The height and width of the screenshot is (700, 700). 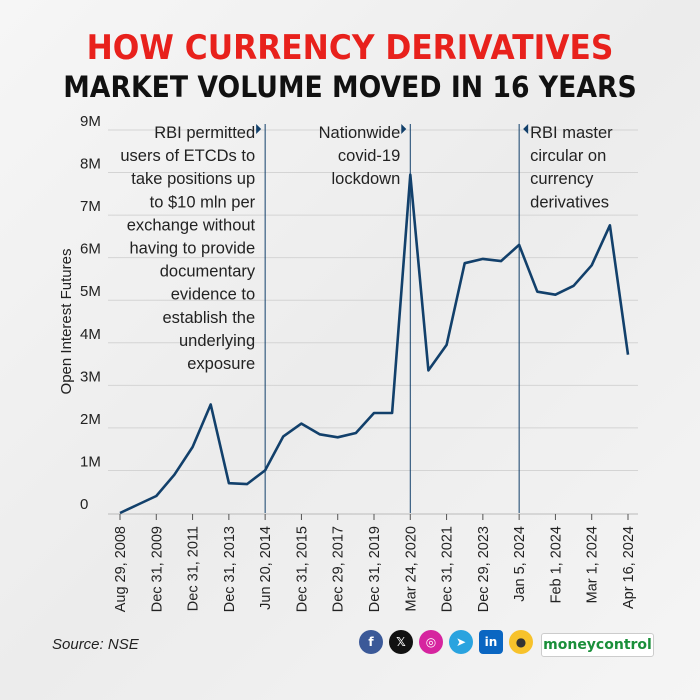 I want to click on x-tick-label: Dec 31, 2015, so click(x=302, y=569).